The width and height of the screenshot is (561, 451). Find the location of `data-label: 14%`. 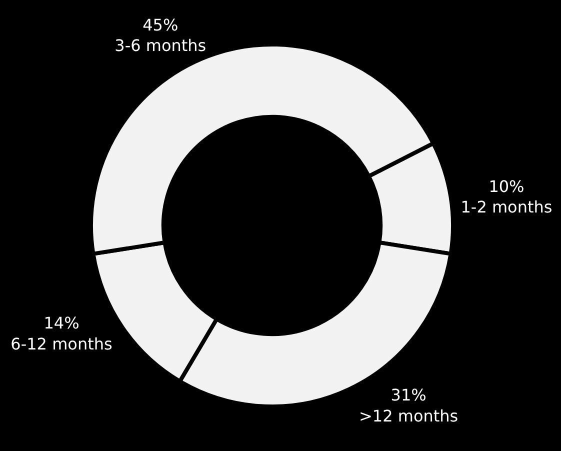

data-label: 14% is located at coordinates (62, 323).